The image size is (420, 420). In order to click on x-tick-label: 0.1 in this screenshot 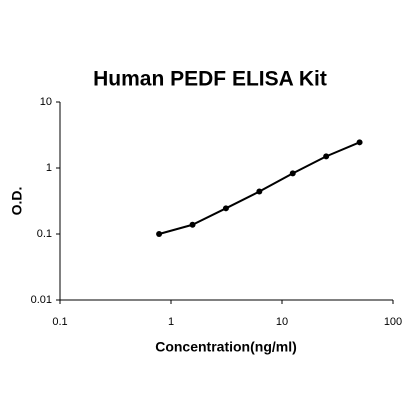, I will do `click(59, 322)`.